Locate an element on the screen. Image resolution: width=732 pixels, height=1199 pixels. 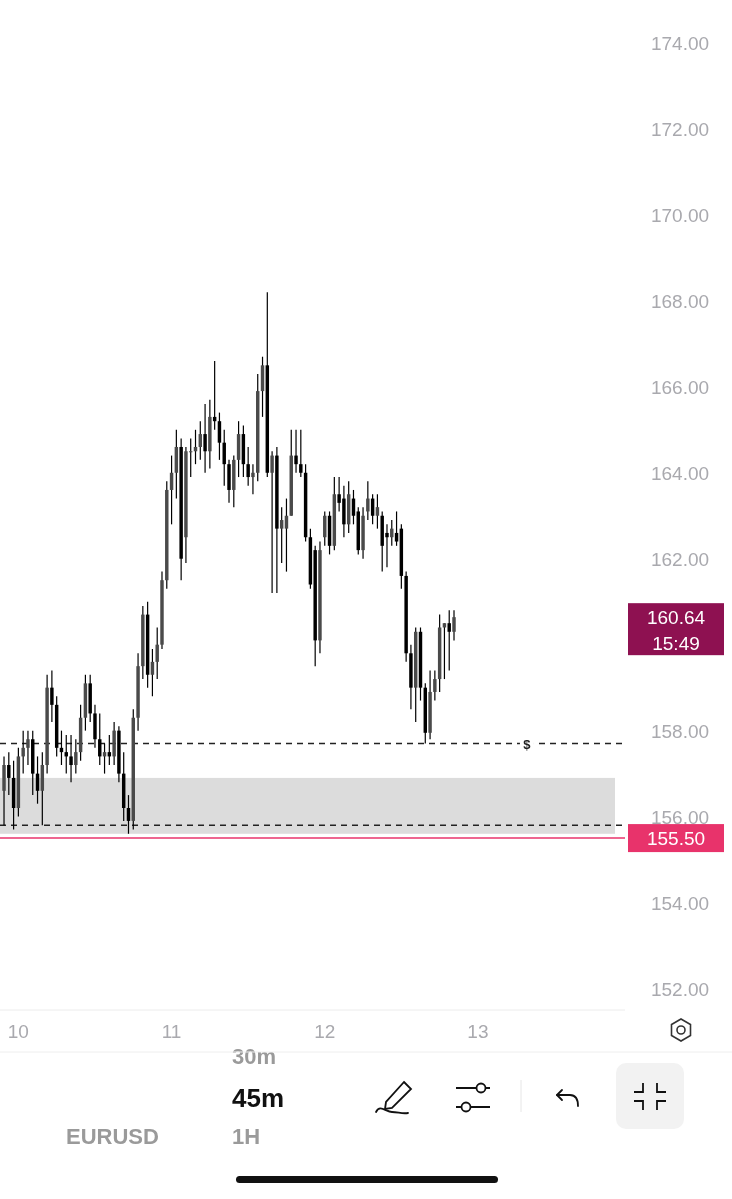
ref-line-label: $ is located at coordinates (527, 744).